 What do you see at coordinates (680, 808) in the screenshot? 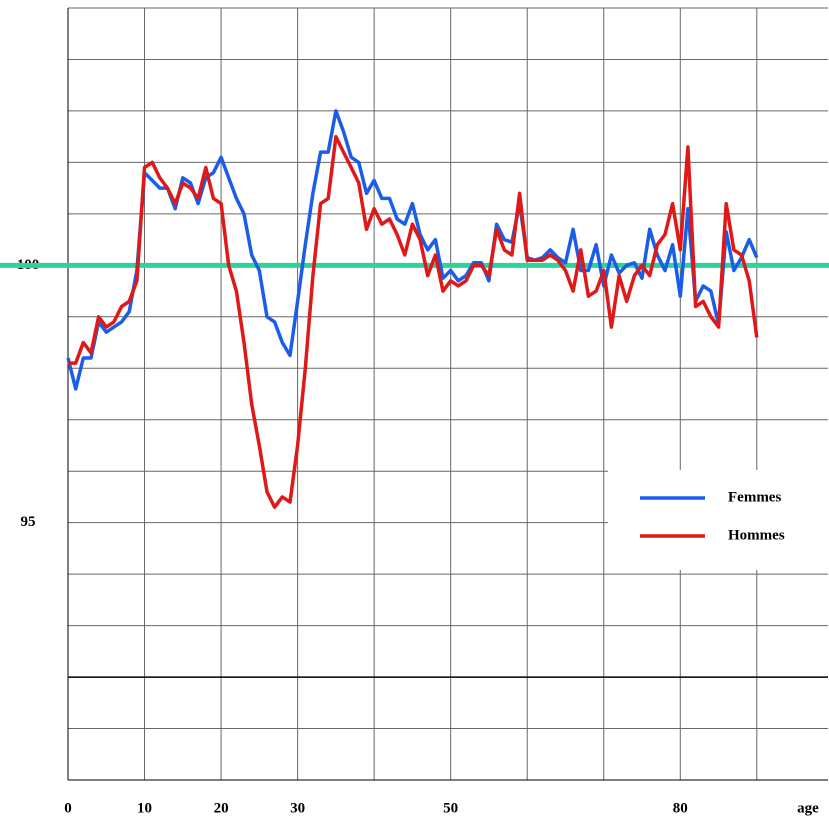
I see `x-tick-label: 80` at bounding box center [680, 808].